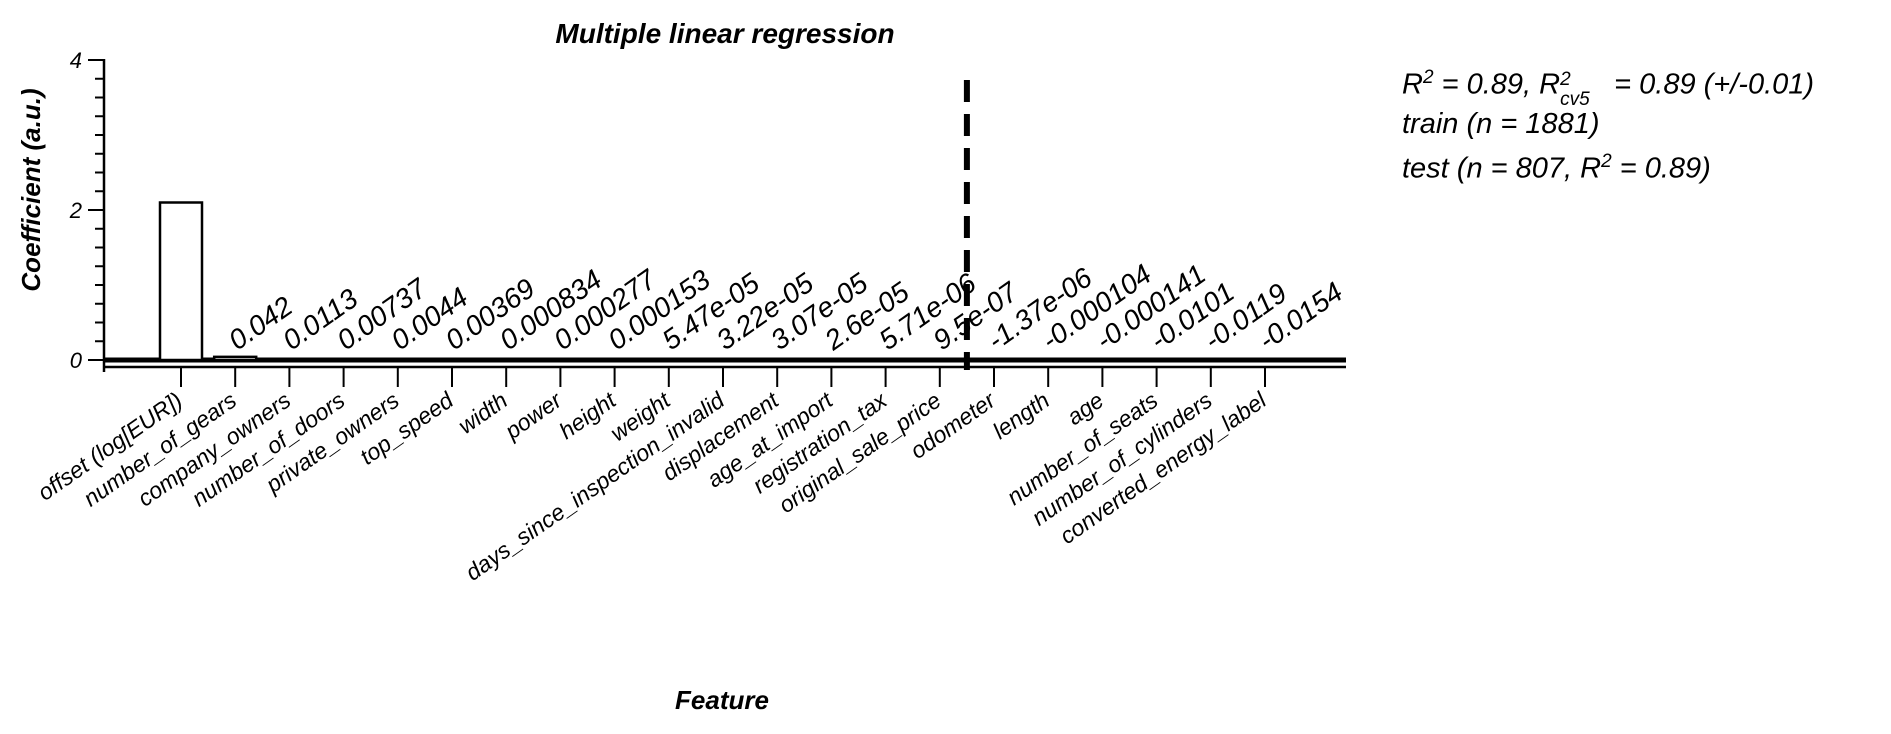 The height and width of the screenshot is (734, 1891). What do you see at coordinates (76, 60) in the screenshot?
I see `y-tick-label: 4` at bounding box center [76, 60].